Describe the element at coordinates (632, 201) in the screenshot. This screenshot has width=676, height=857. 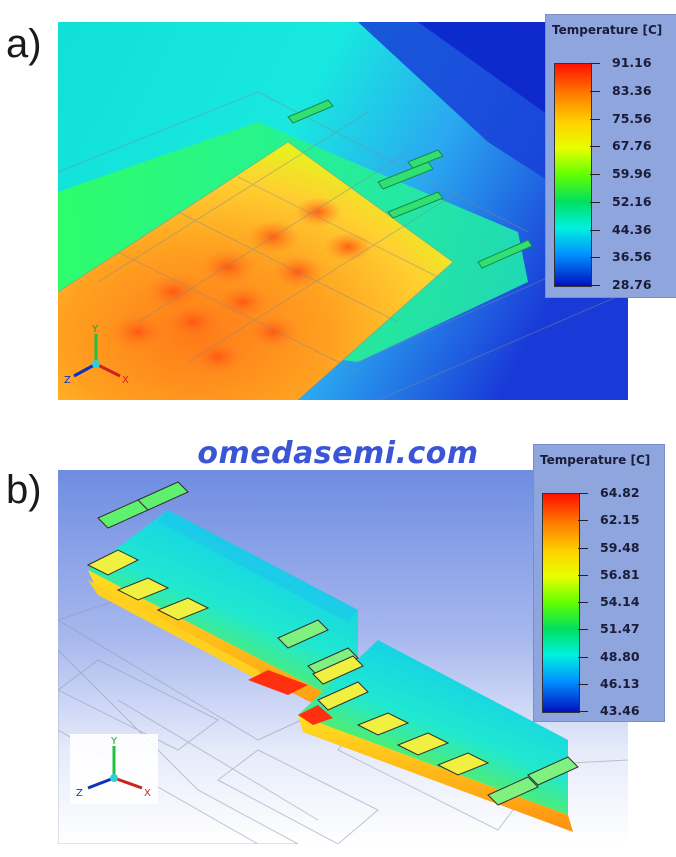
I see `panel-a-legend-tick-label: 52.16` at that location.